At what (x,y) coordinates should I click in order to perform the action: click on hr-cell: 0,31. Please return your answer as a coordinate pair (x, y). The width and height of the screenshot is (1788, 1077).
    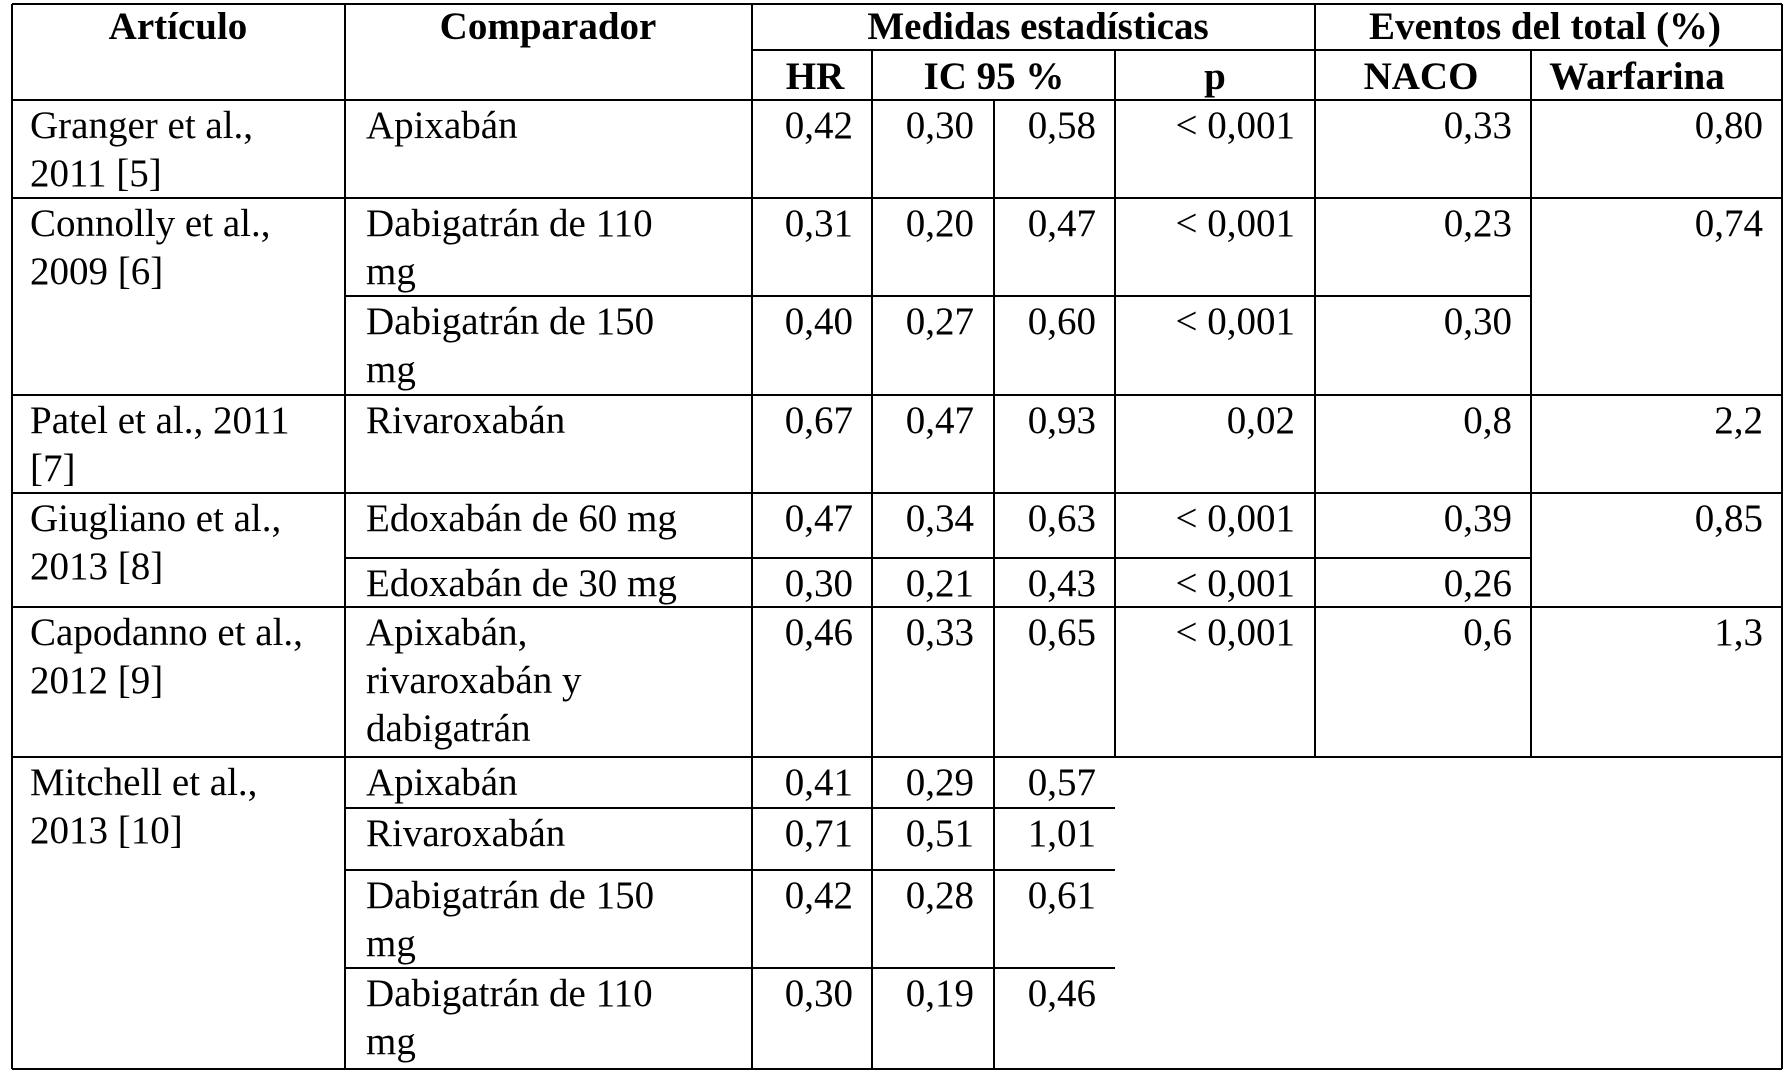
    Looking at the image, I should click on (819, 223).